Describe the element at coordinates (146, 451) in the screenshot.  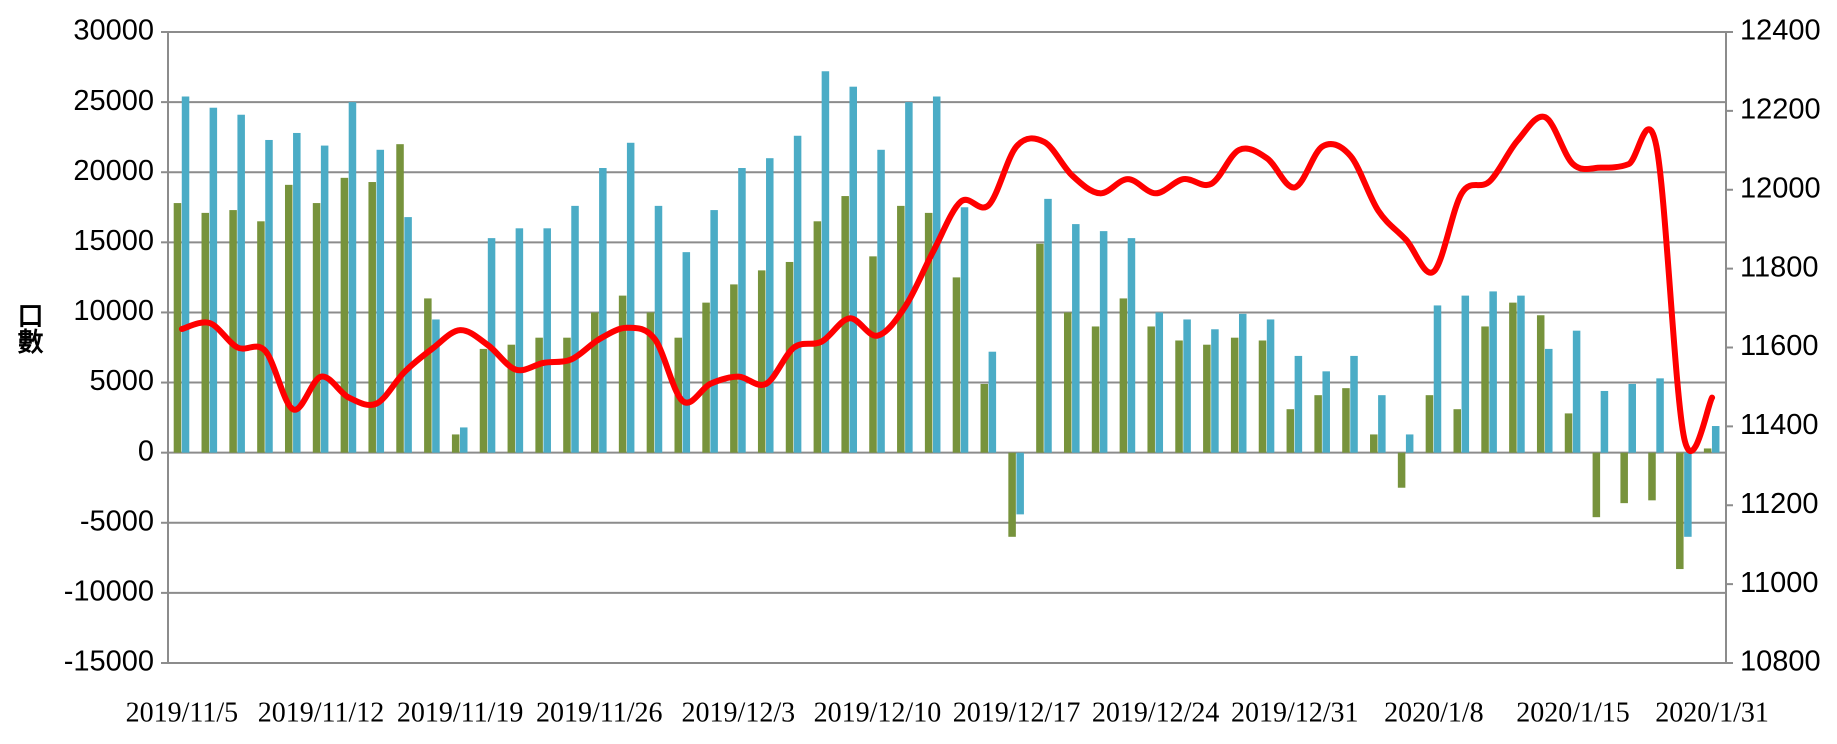
I see `y-tick-label: 0` at that location.